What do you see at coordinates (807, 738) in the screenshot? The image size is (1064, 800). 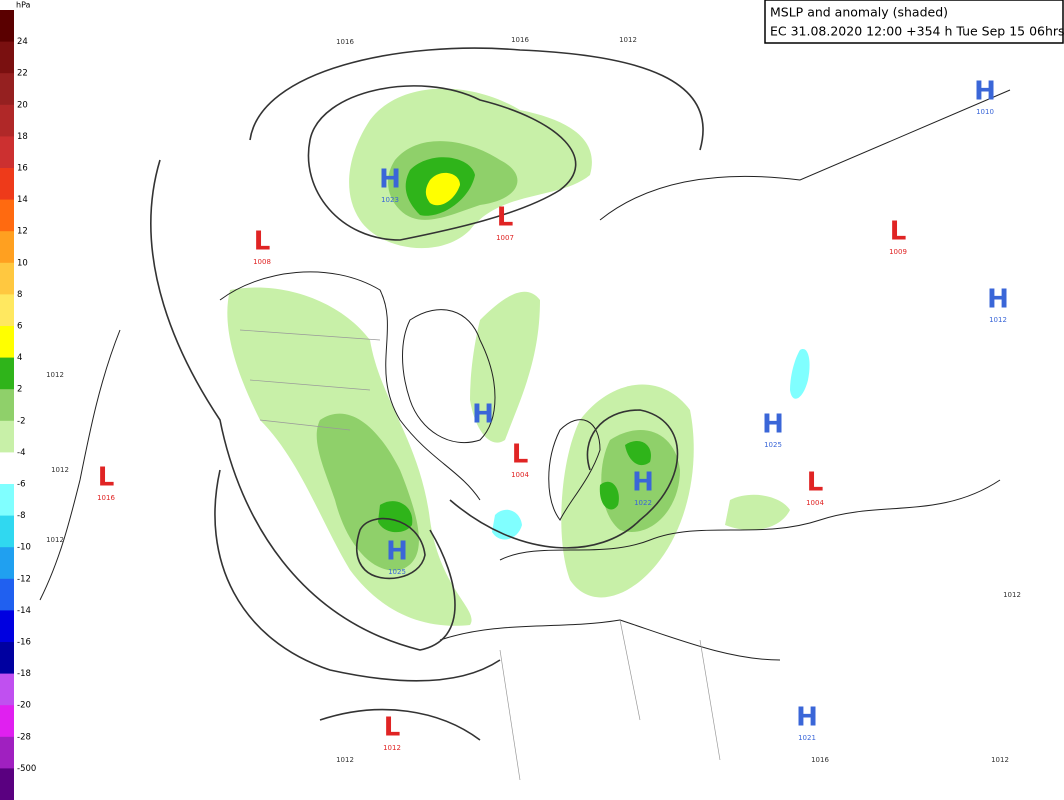 I see `center-value: 1021` at bounding box center [807, 738].